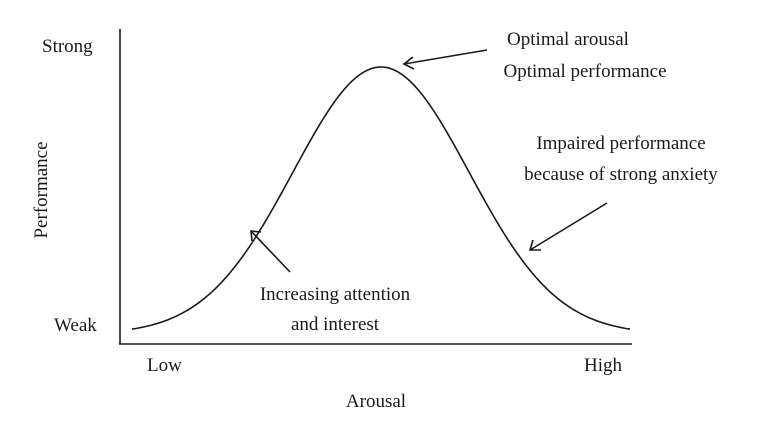  What do you see at coordinates (164, 365) in the screenshot?
I see `x-axis-left-label: Low` at bounding box center [164, 365].